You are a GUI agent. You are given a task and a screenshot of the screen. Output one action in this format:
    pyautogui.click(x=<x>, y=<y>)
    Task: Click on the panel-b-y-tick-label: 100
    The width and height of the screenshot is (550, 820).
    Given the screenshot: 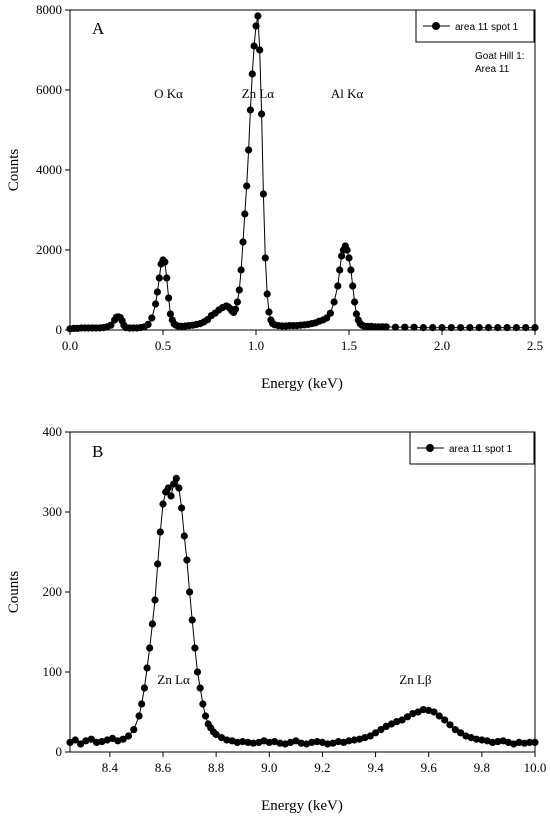 What is the action you would take?
    pyautogui.click(x=53, y=671)
    